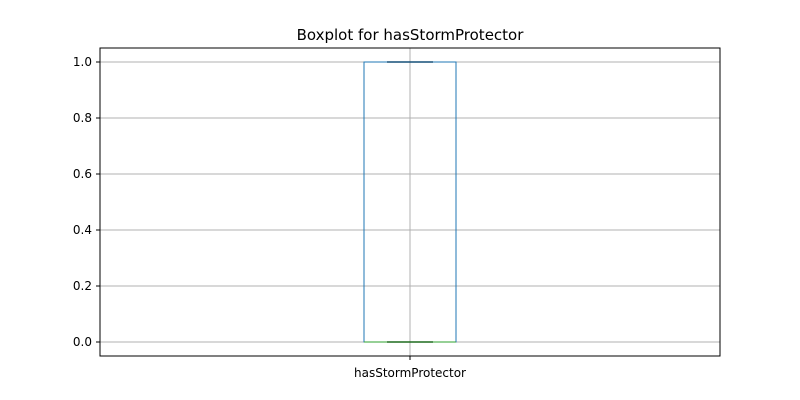  I want to click on box-layer, so click(410, 202).